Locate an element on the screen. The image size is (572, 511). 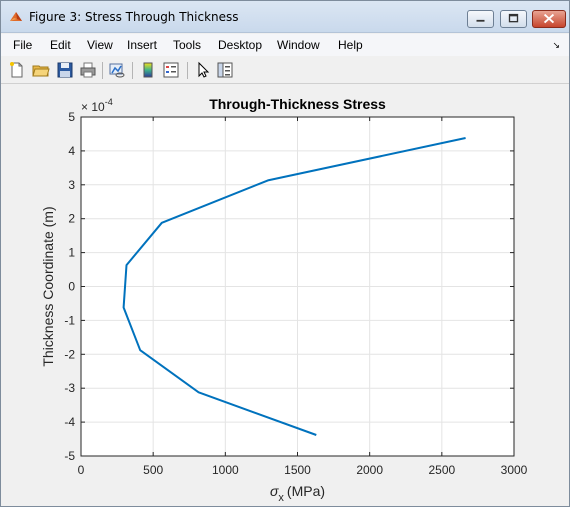
save-icon is located at coordinates (65, 70).